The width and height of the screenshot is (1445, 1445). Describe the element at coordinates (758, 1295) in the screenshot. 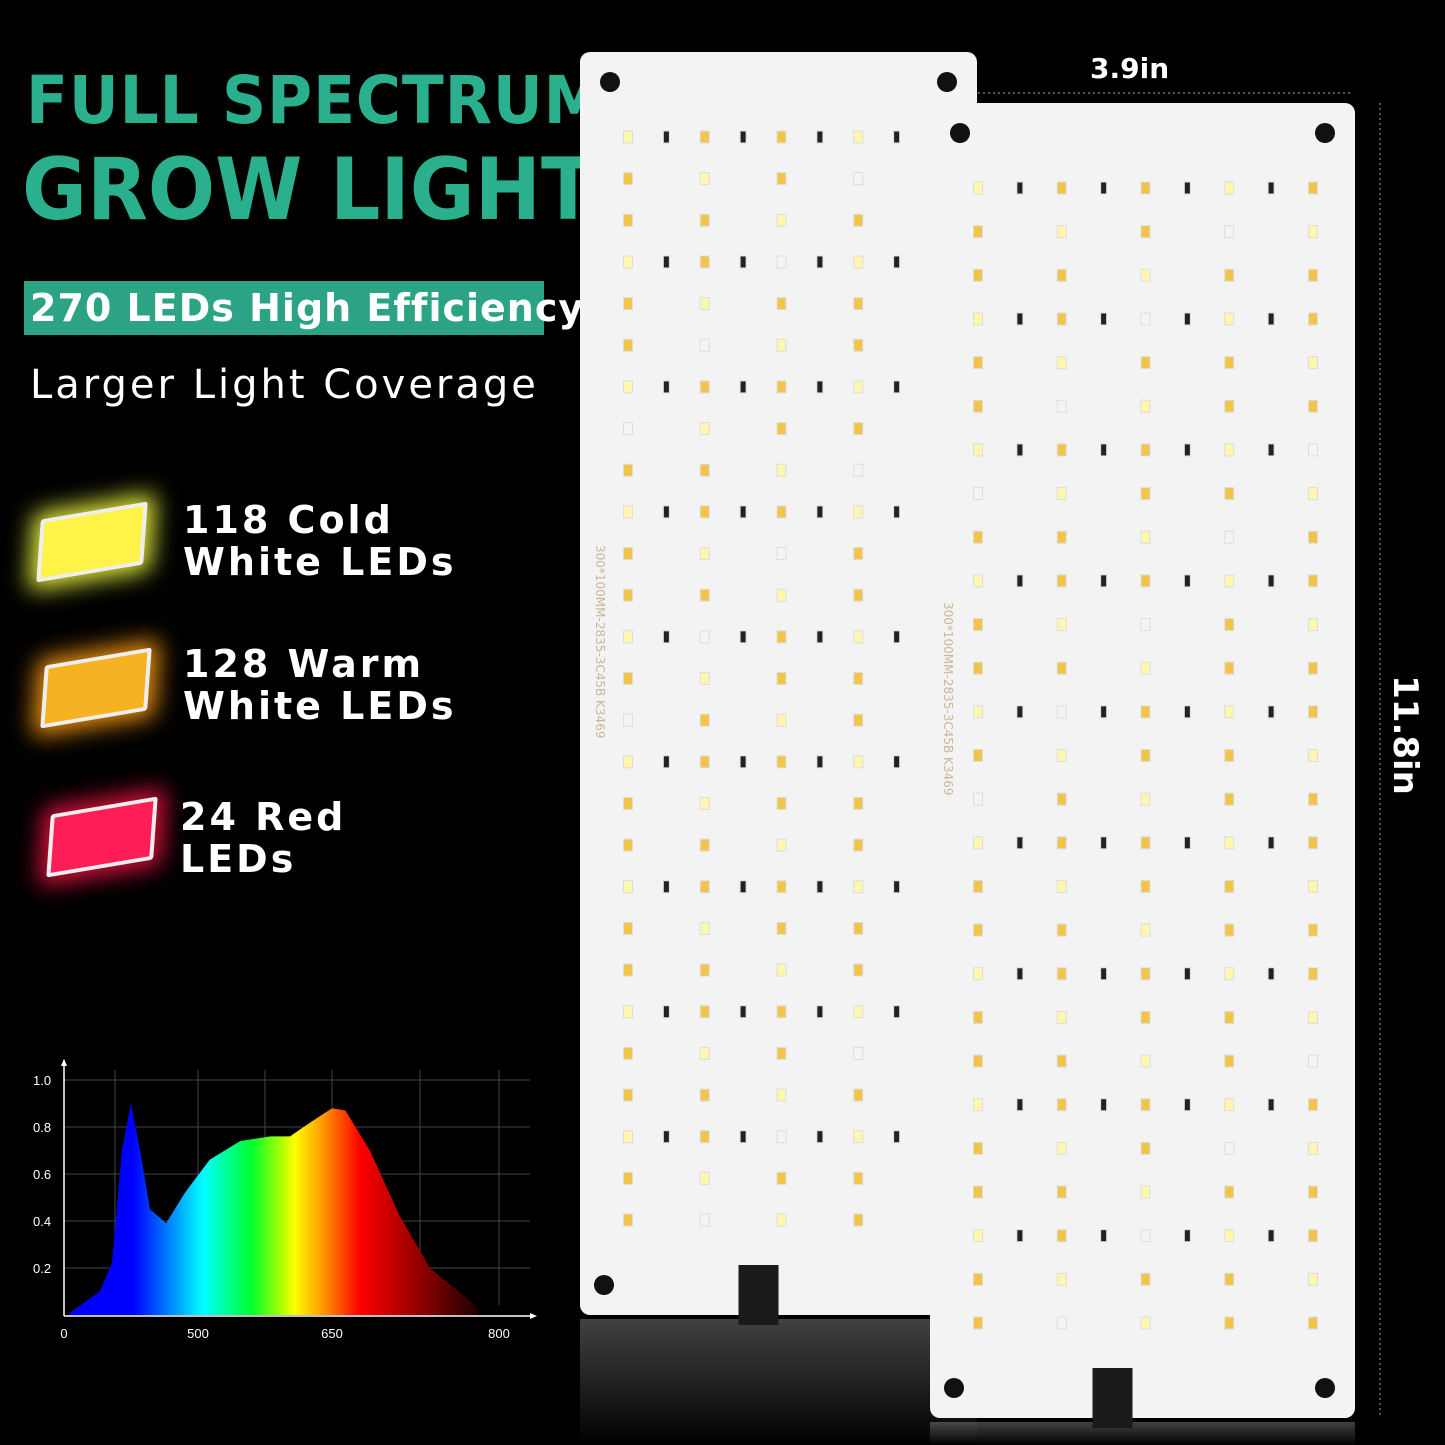

I see `dc-connector` at that location.